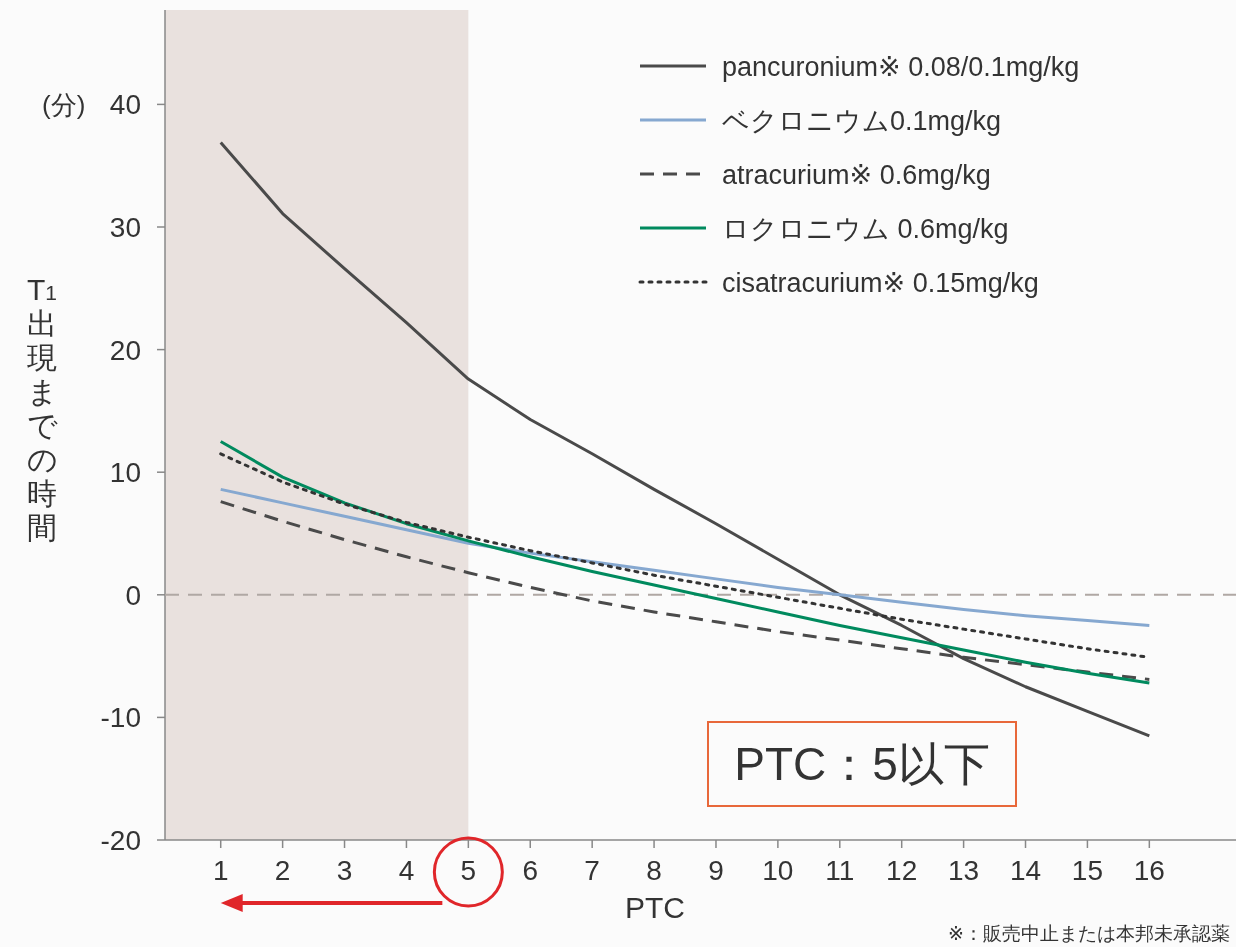  I want to click on x-tick-label: 2, so click(282, 870).